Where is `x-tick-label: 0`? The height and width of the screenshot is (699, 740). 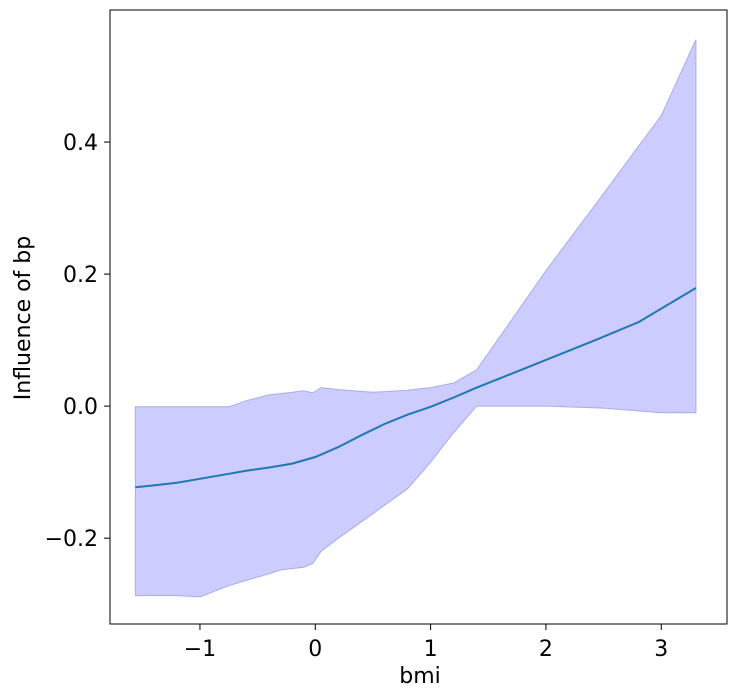
x-tick-label: 0 is located at coordinates (315, 649).